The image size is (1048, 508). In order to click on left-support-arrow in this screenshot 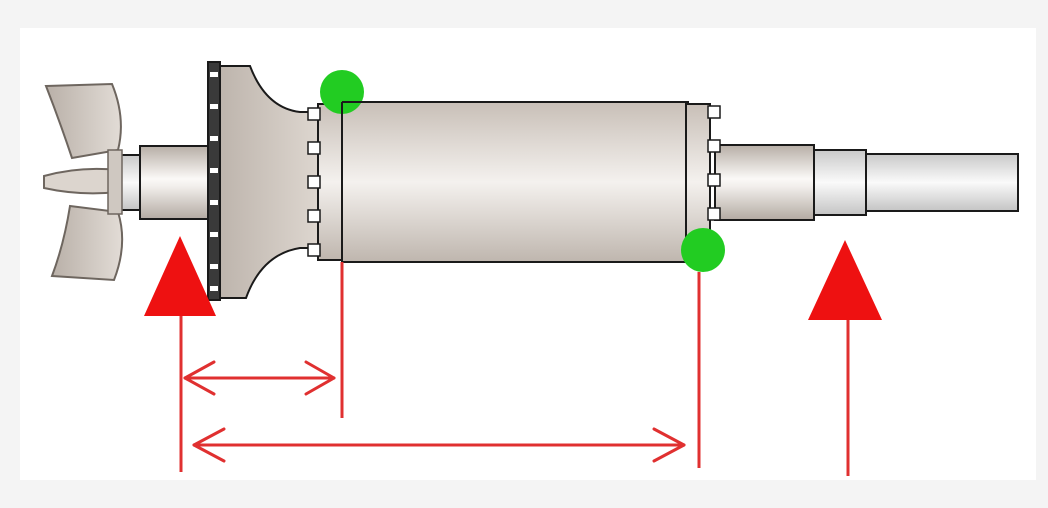, I will do `click(180, 354)`.